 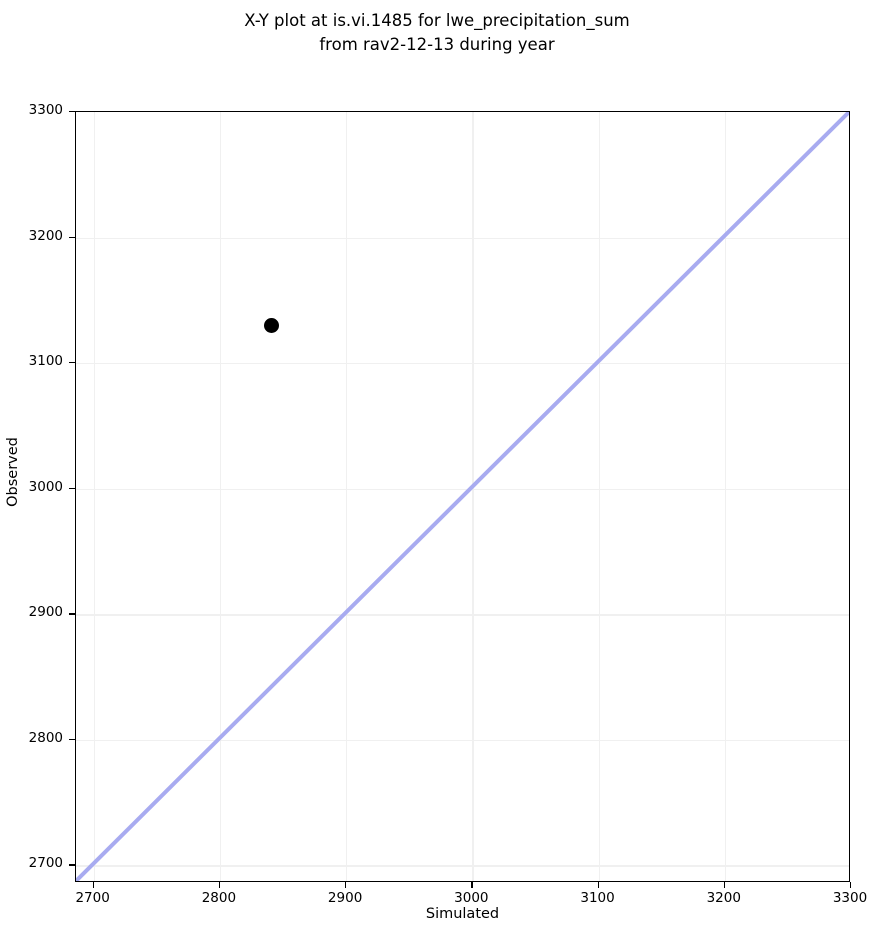 I want to click on x-tick-label: 3300, so click(x=850, y=898).